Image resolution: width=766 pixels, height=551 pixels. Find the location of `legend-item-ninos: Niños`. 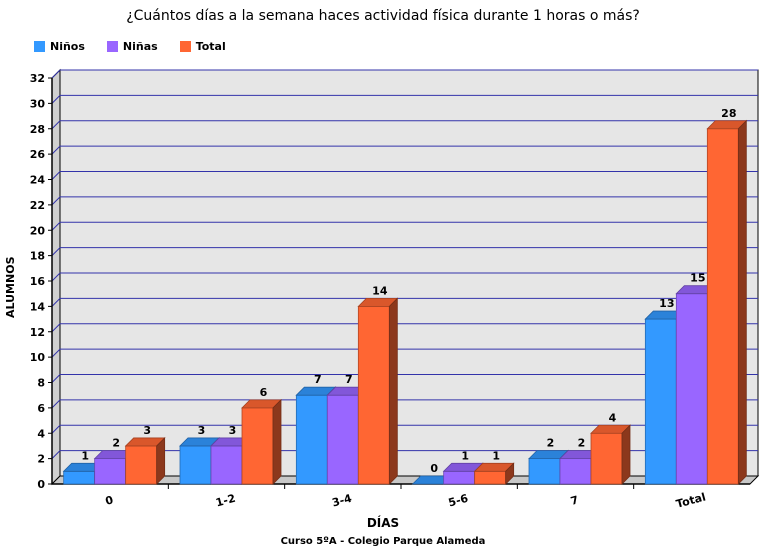

legend-item-ninos: Niños is located at coordinates (59, 46).